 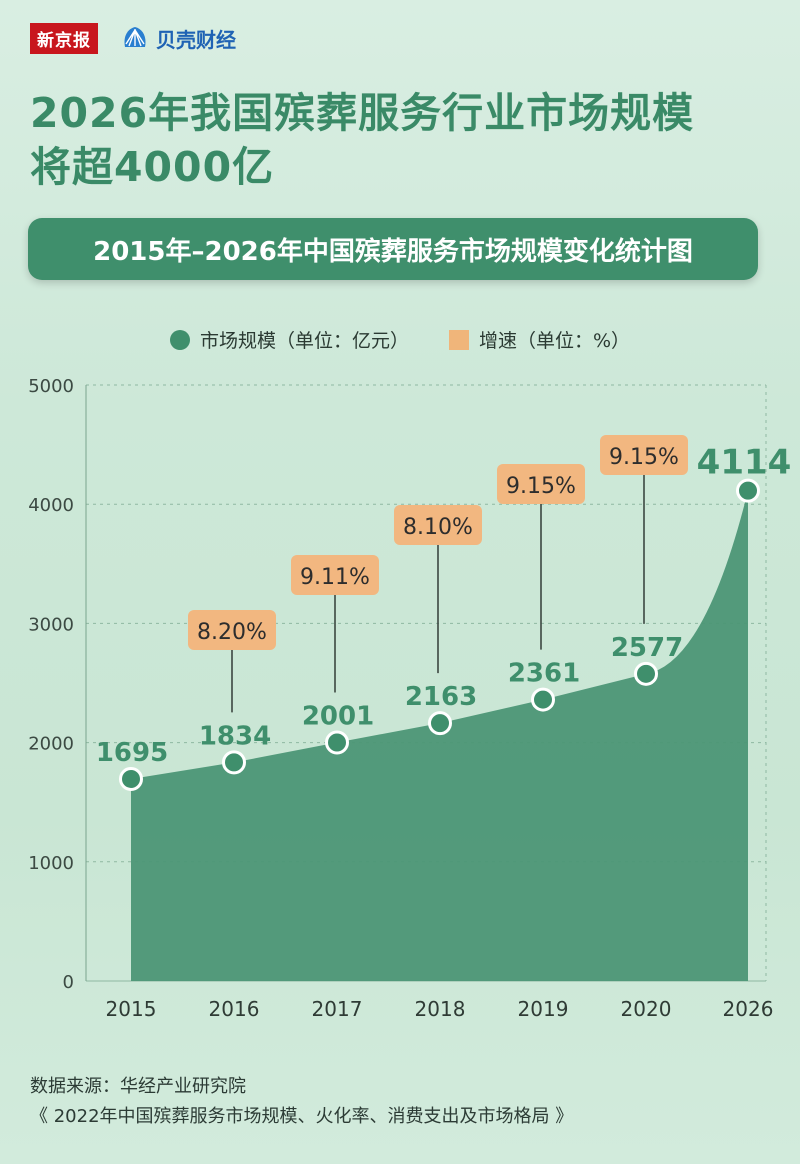 I want to click on beike-logo-text: 贝壳财经, so click(x=196, y=39).